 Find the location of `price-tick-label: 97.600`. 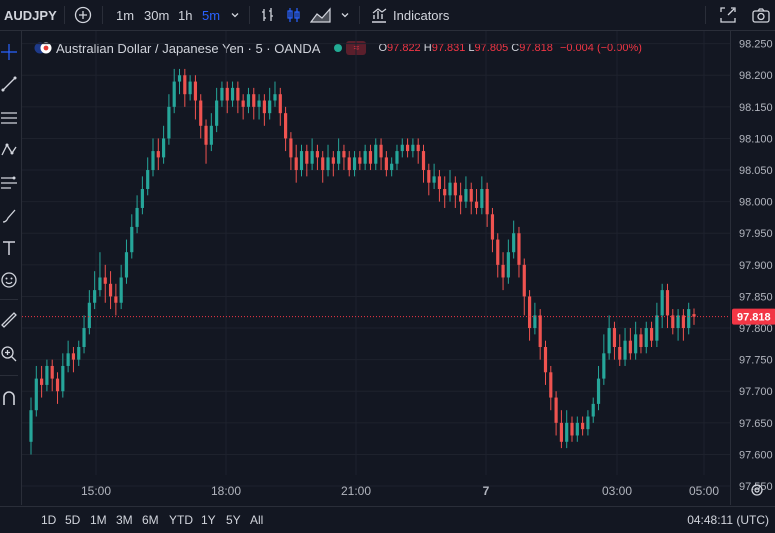

price-tick-label: 97.600 is located at coordinates (756, 455).